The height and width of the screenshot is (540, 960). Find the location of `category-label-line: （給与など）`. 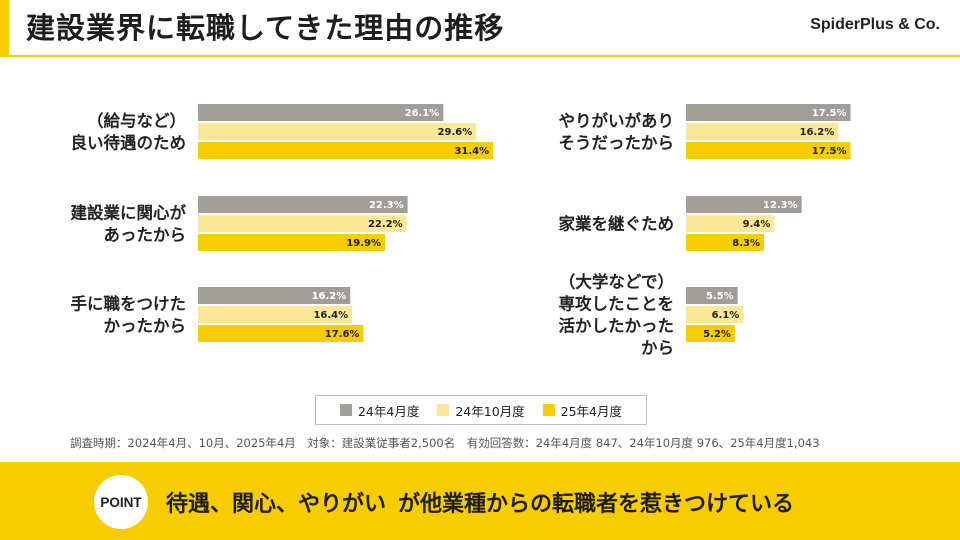

category-label-line: （給与など） is located at coordinates (136, 121).